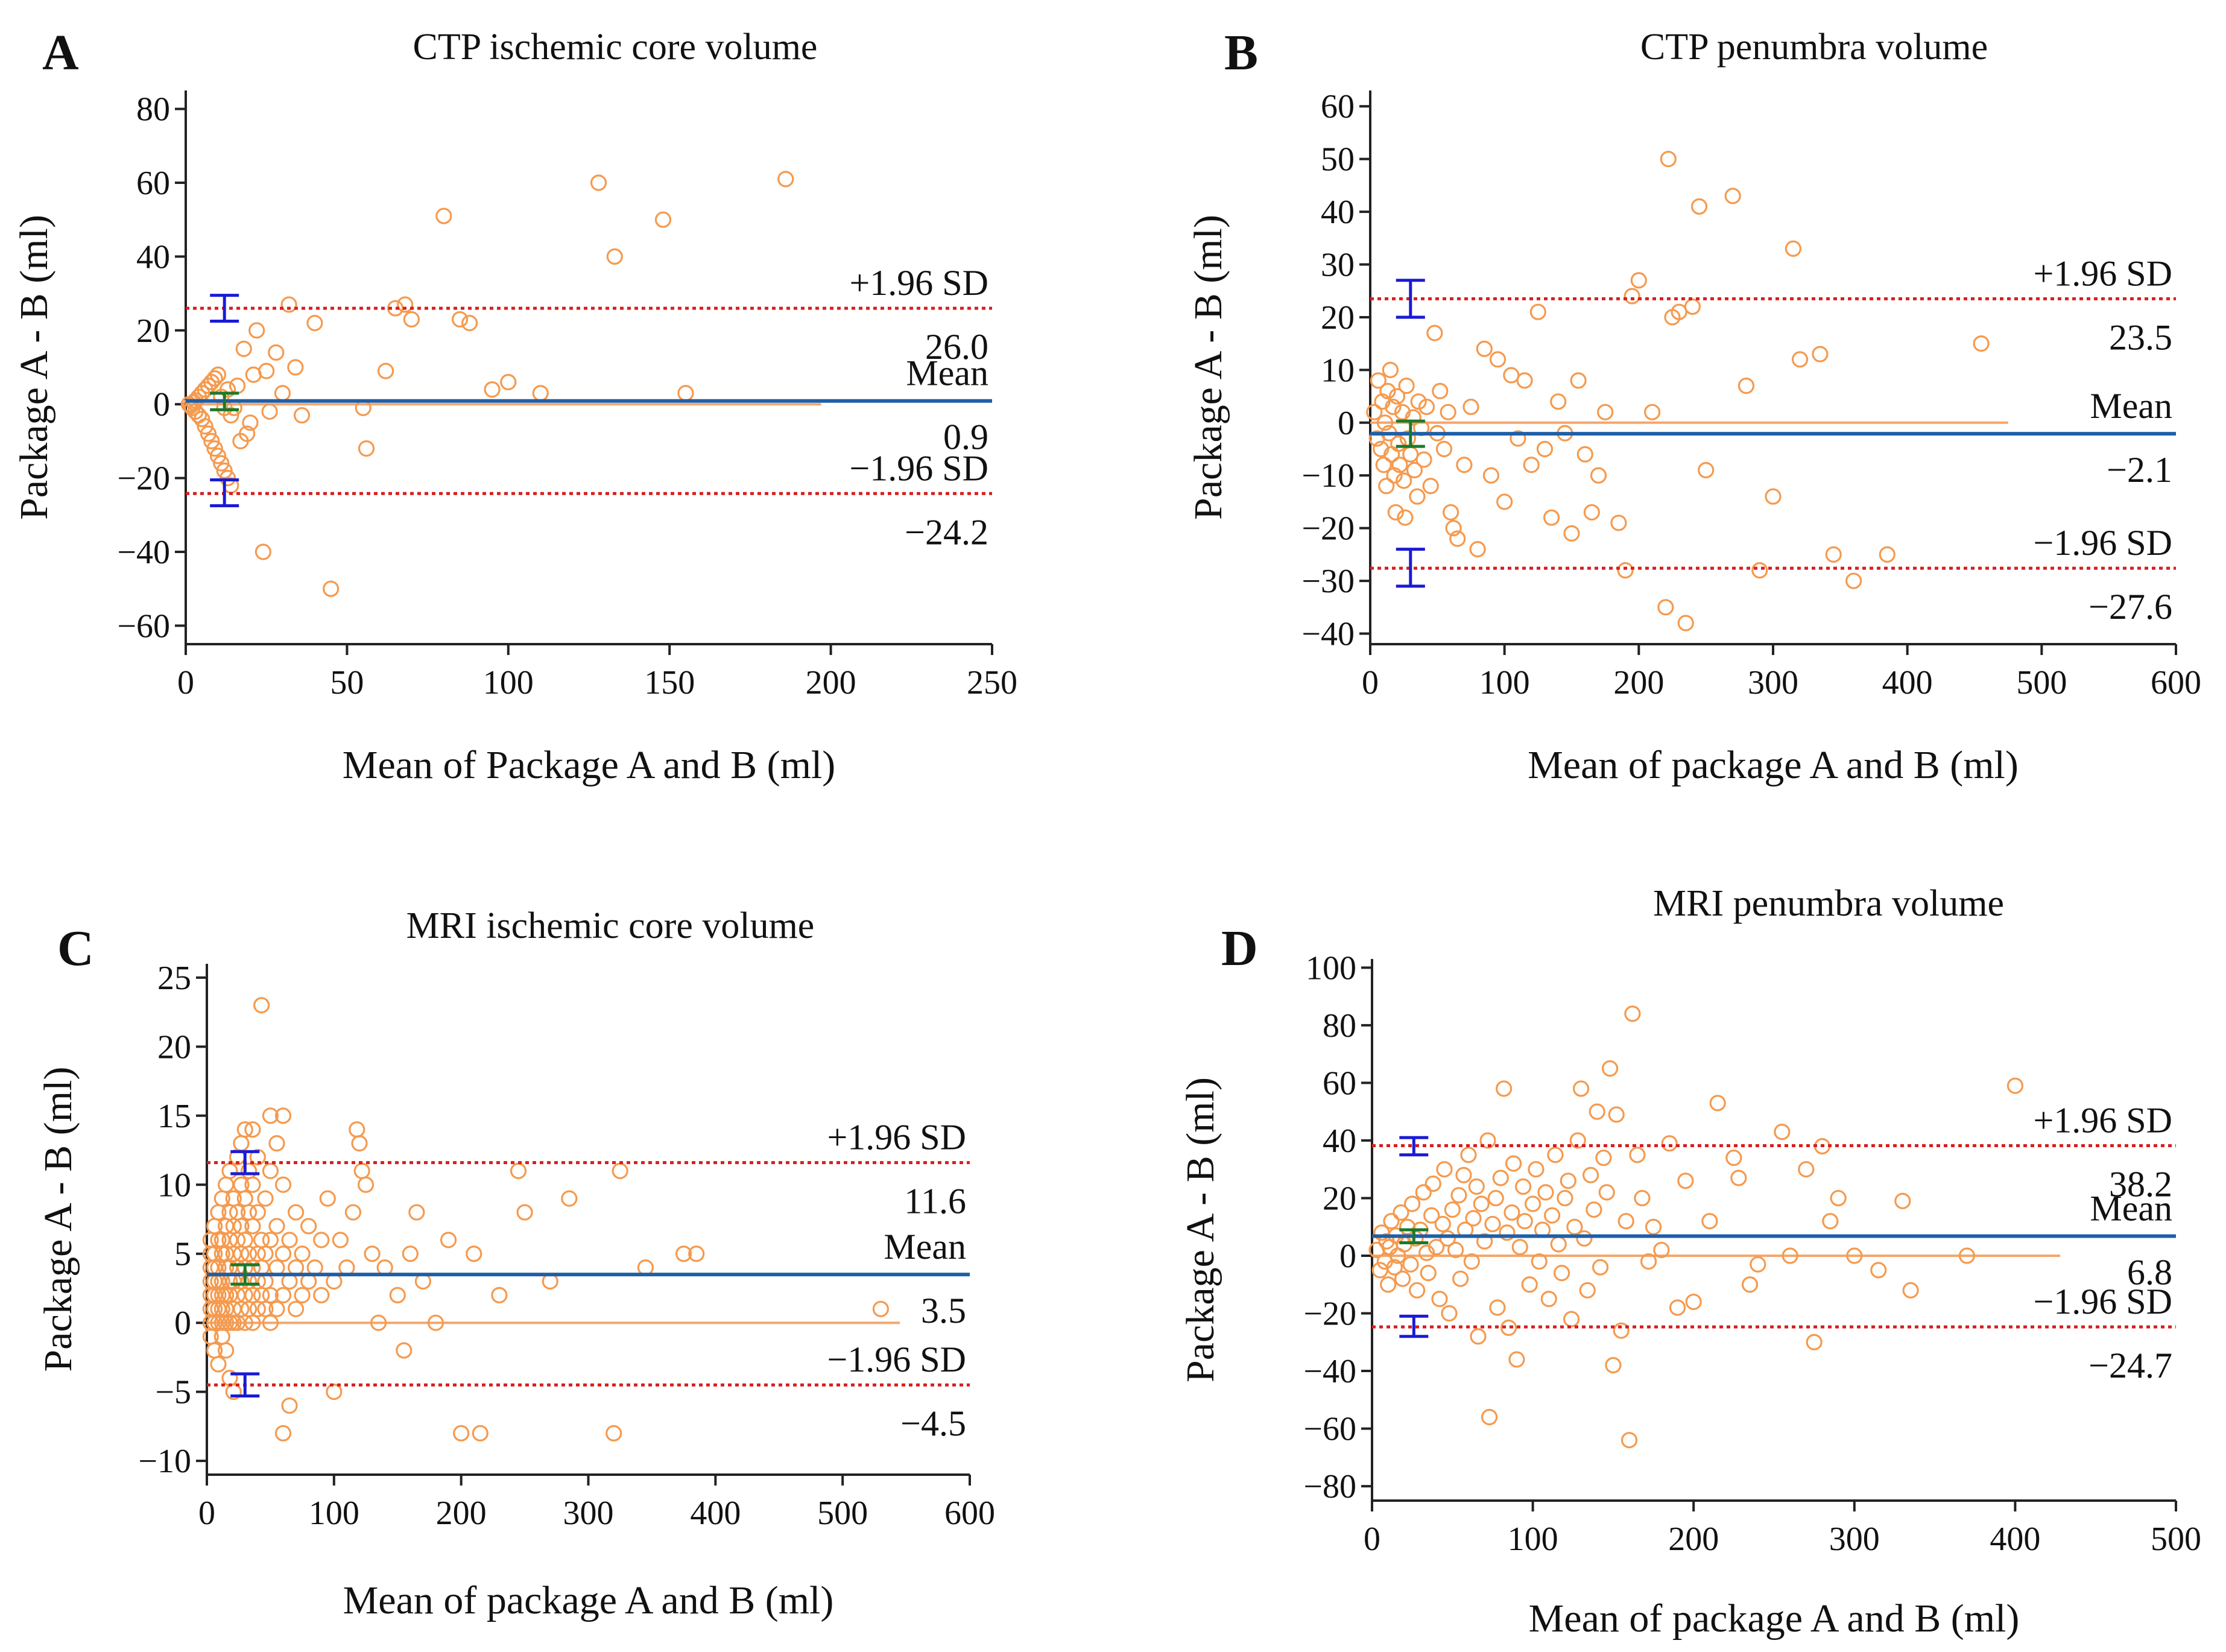  Describe the element at coordinates (969, 1513) in the screenshot. I see `x-tick-label: 600` at that location.